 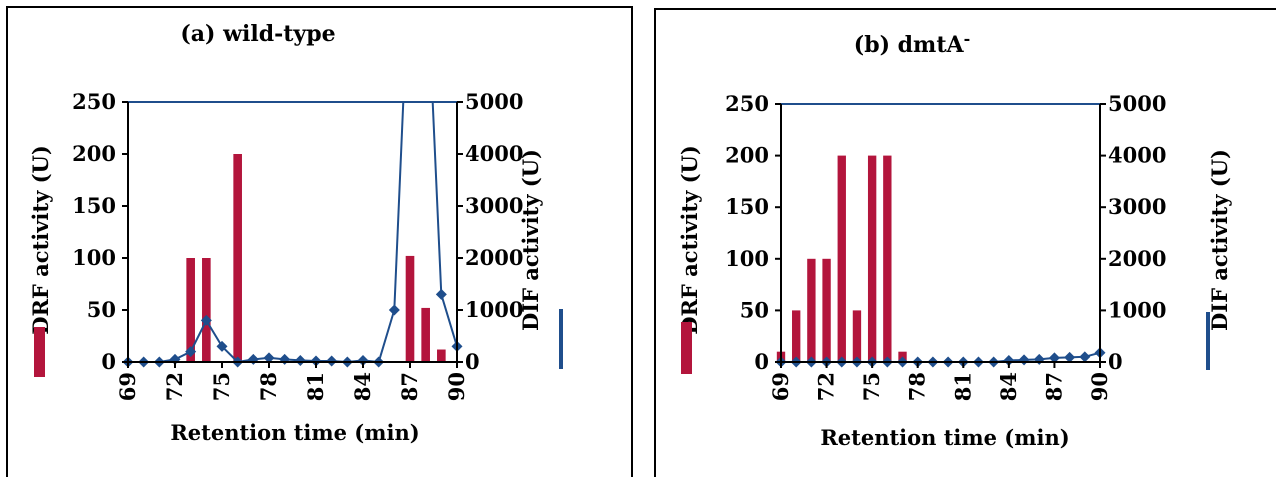 I want to click on panel-b-y-right-tick-label: 0, so click(x=1115, y=361).